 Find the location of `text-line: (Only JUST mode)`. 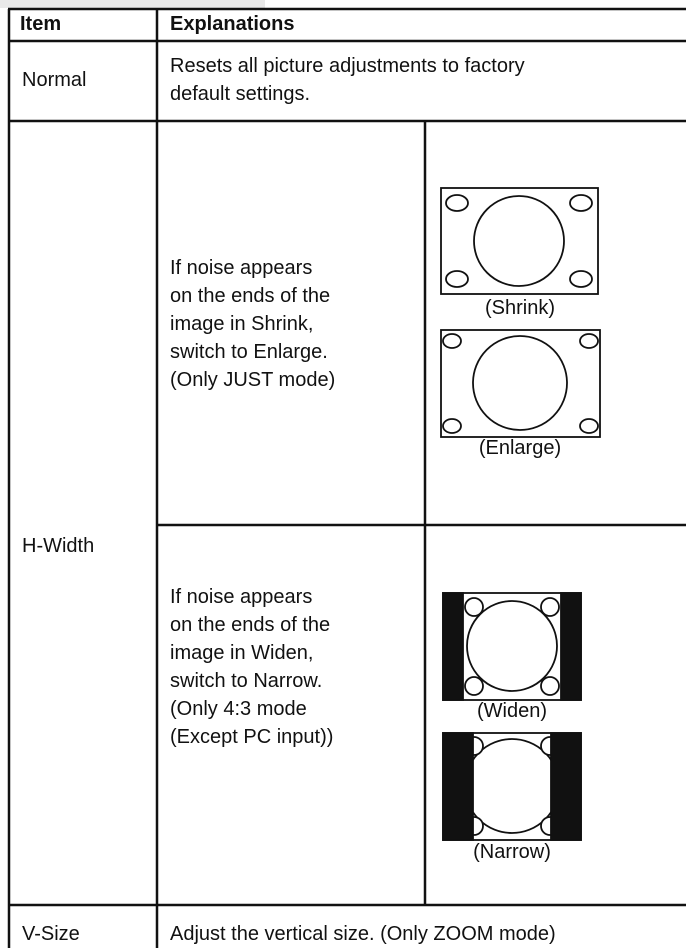

text-line: (Only JUST mode) is located at coordinates (253, 380).